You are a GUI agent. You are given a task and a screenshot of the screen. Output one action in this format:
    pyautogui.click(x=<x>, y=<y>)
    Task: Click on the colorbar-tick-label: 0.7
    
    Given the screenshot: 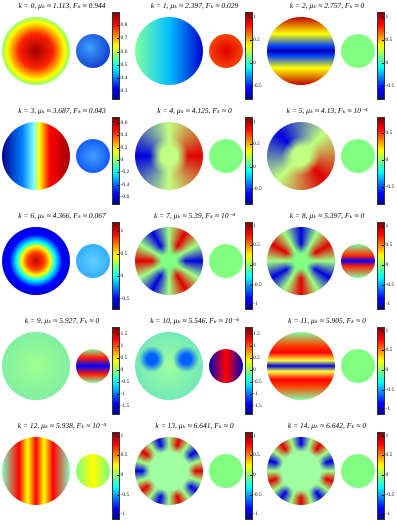 What is the action you would take?
    pyautogui.click(x=124, y=38)
    